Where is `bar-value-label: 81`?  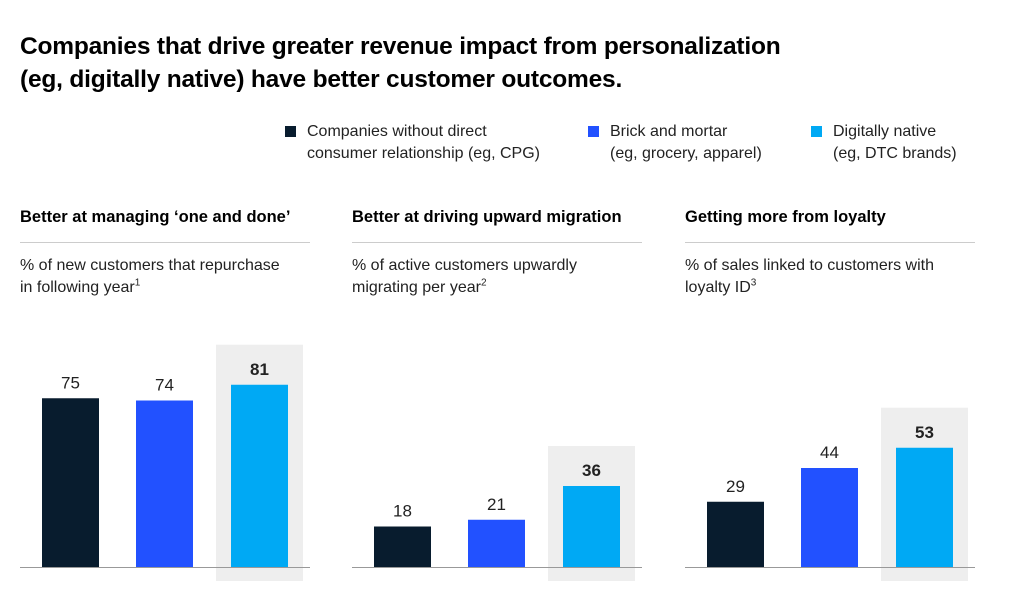
bar-value-label: 81 is located at coordinates (259, 369).